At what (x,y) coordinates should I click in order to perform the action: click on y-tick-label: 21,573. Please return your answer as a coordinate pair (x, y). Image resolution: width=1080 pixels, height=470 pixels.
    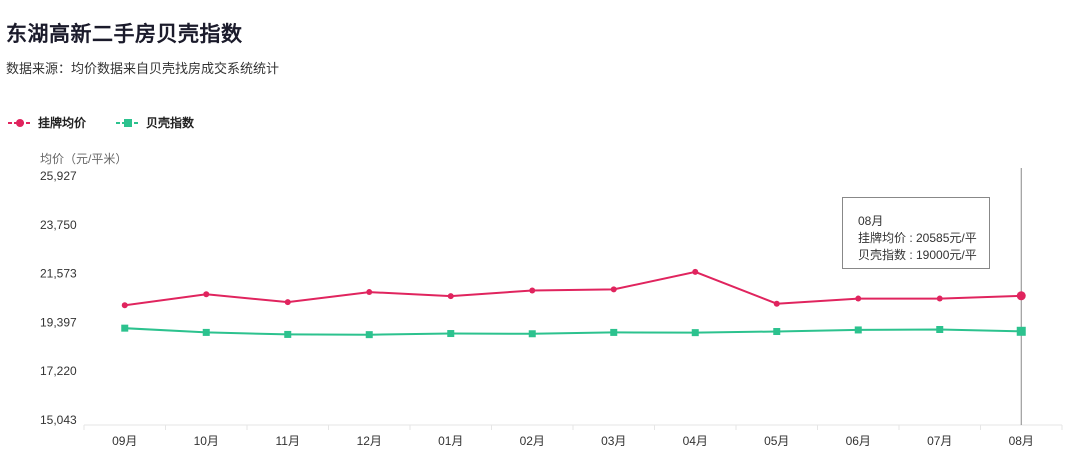
    Looking at the image, I should click on (58, 274).